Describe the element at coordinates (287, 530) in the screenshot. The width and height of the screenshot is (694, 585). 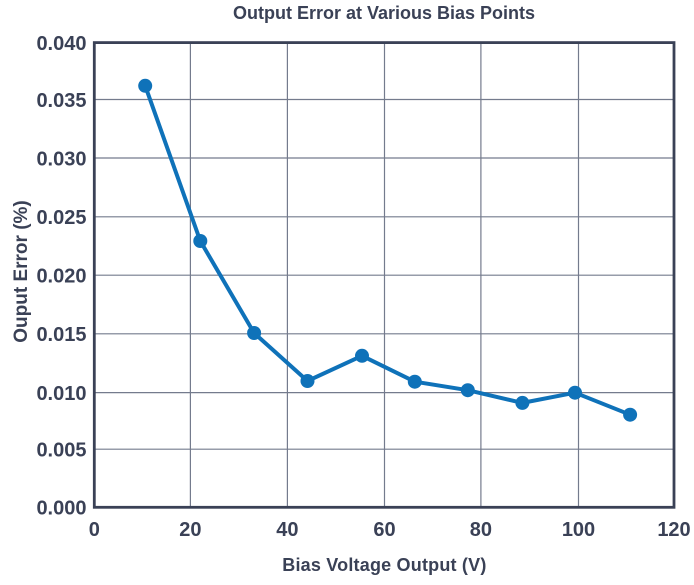
I see `svg-text: 40` at that location.